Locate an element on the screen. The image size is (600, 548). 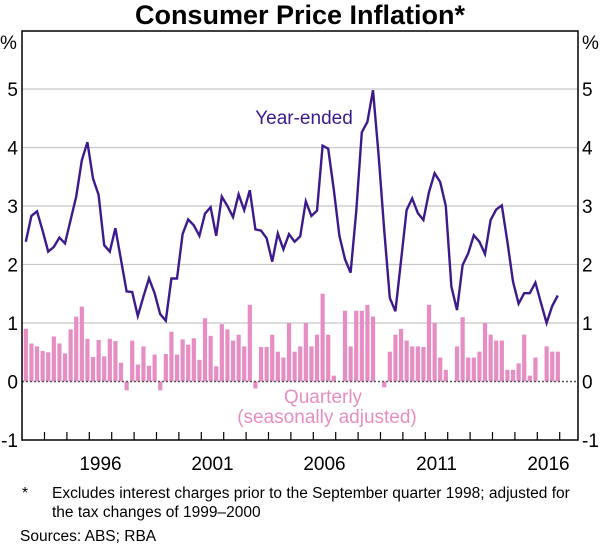
y-tick-label-left: 4 is located at coordinates (12, 149).